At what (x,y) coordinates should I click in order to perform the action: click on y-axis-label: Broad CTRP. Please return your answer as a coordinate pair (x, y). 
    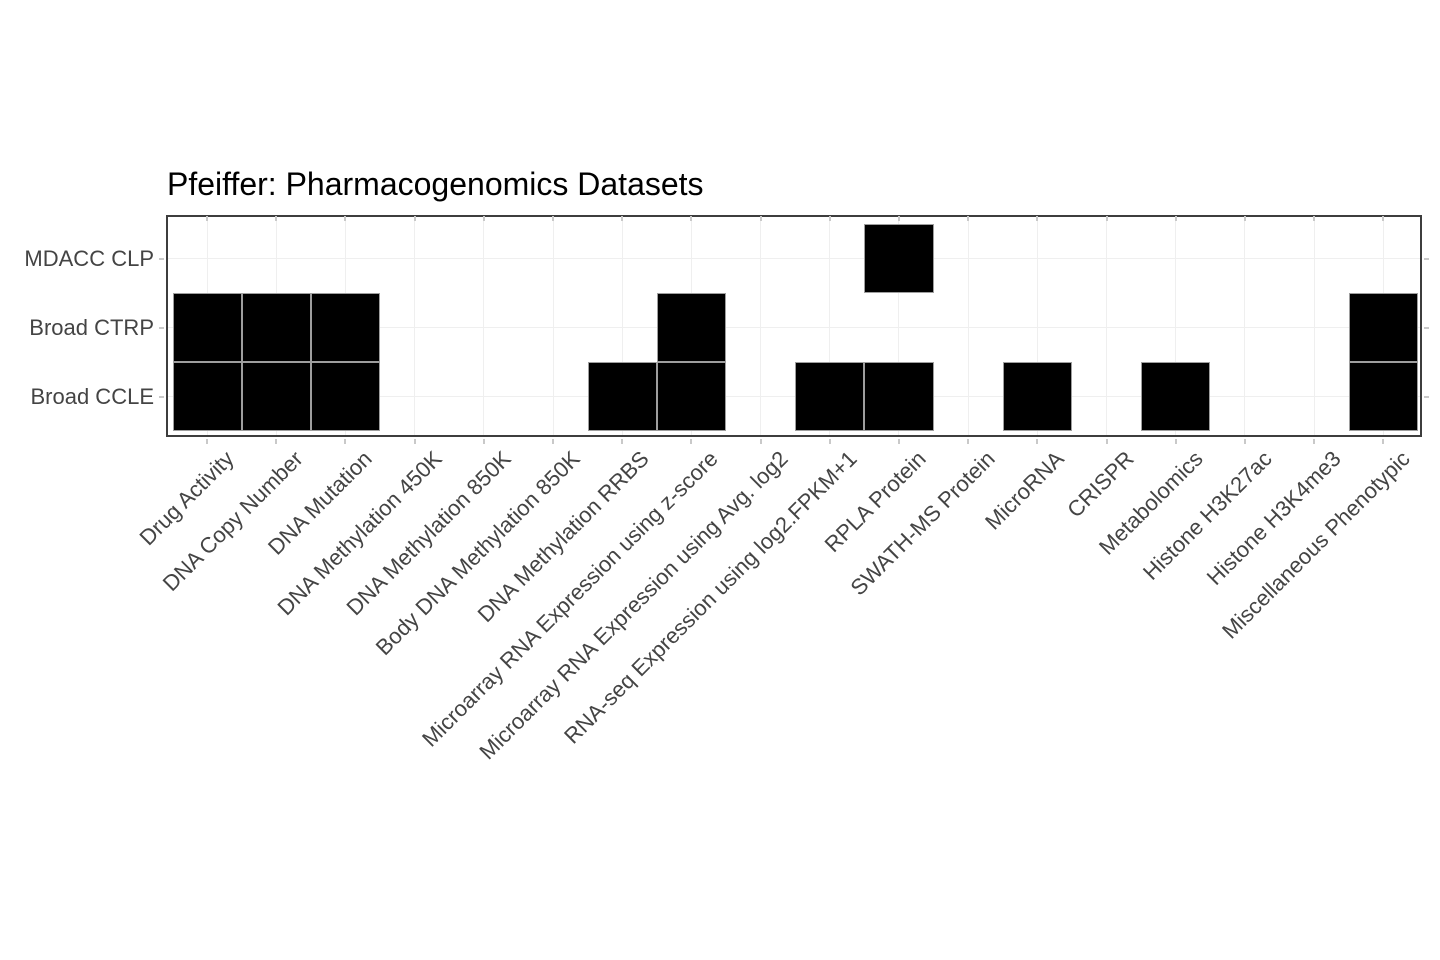
    Looking at the image, I should click on (91, 327).